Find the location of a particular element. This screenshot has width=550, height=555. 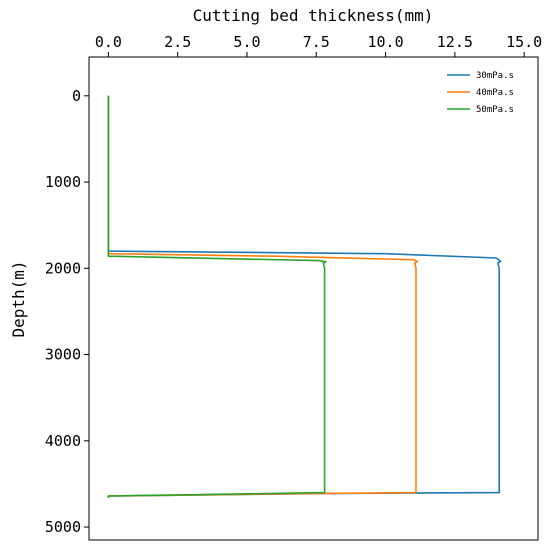

legend-label: 30mPa.s is located at coordinates (495, 76).